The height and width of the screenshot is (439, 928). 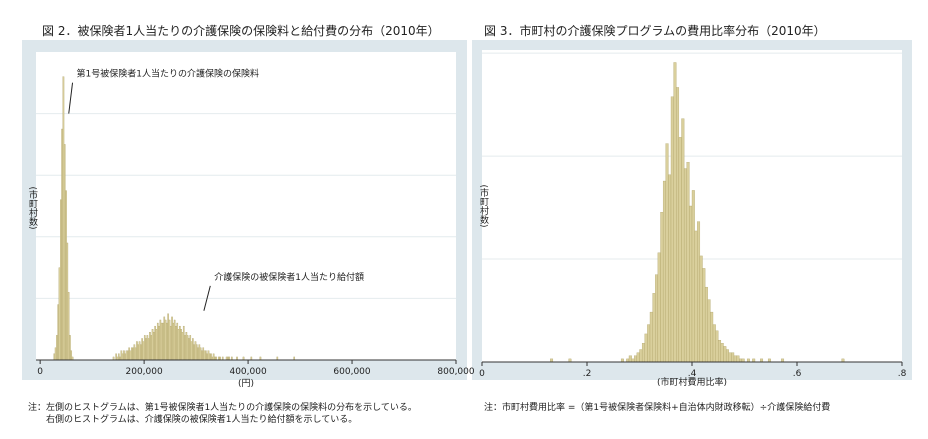 What do you see at coordinates (351, 372) in the screenshot?
I see `x-tick-label-left-3: 600,000` at bounding box center [351, 372].